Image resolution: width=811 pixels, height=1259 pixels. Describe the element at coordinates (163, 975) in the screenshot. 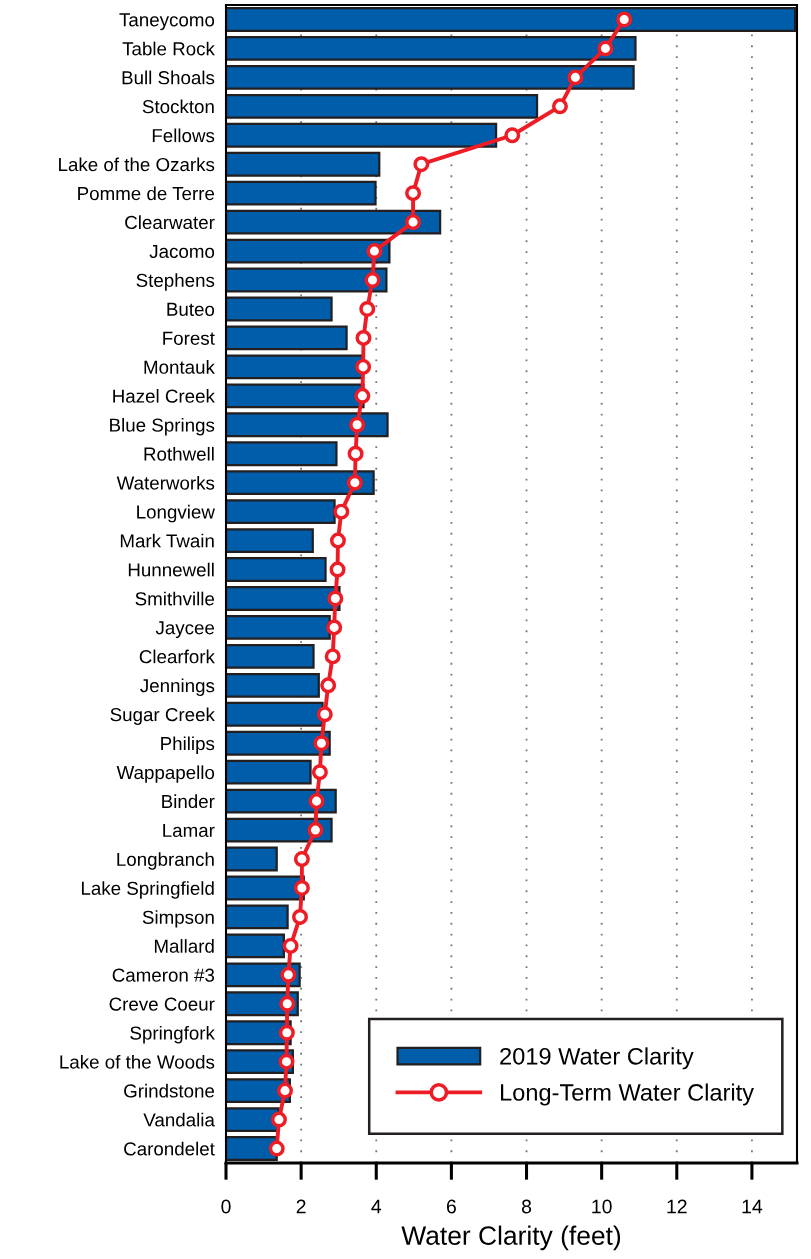

I see `y-tick-label: Cameron #3` at that location.